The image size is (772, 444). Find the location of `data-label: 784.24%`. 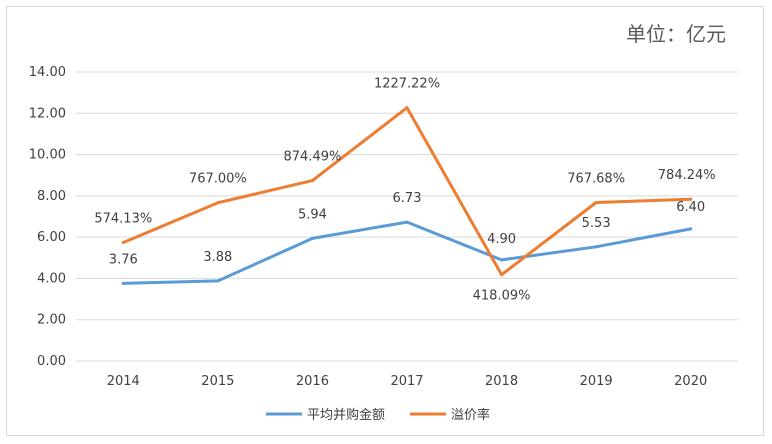

data-label: 784.24% is located at coordinates (687, 175).